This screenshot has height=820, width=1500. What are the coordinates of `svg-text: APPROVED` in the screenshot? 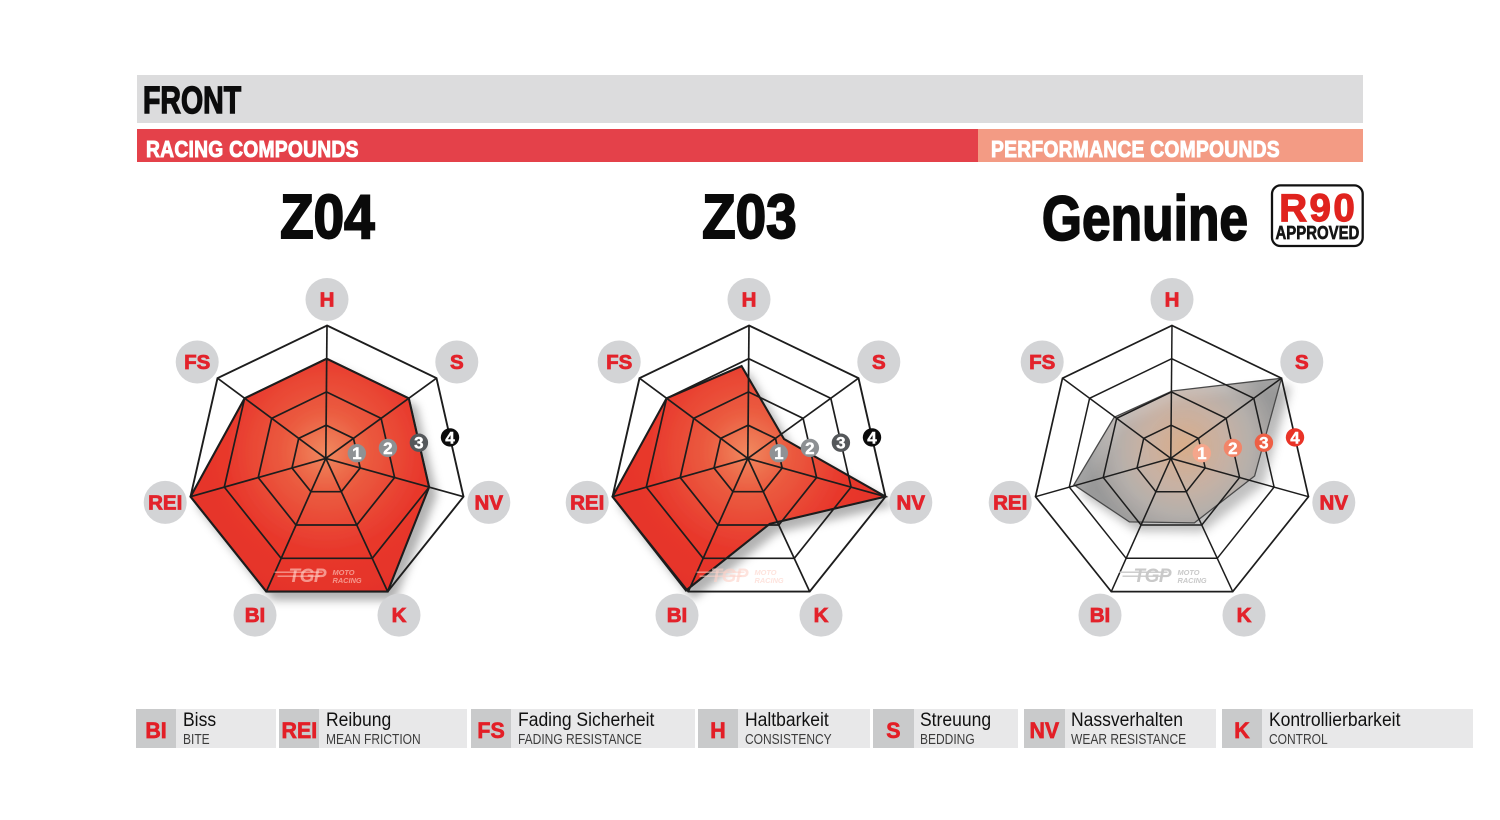 It's located at (1317, 233).